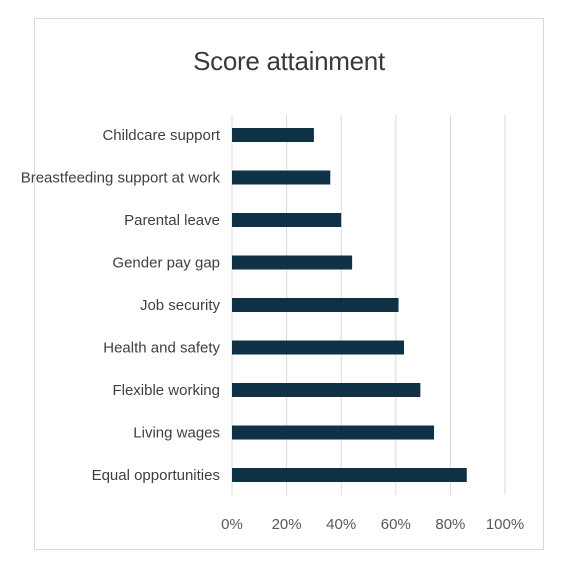 The width and height of the screenshot is (576, 576). What do you see at coordinates (161, 135) in the screenshot?
I see `category-label: Childcare support` at bounding box center [161, 135].